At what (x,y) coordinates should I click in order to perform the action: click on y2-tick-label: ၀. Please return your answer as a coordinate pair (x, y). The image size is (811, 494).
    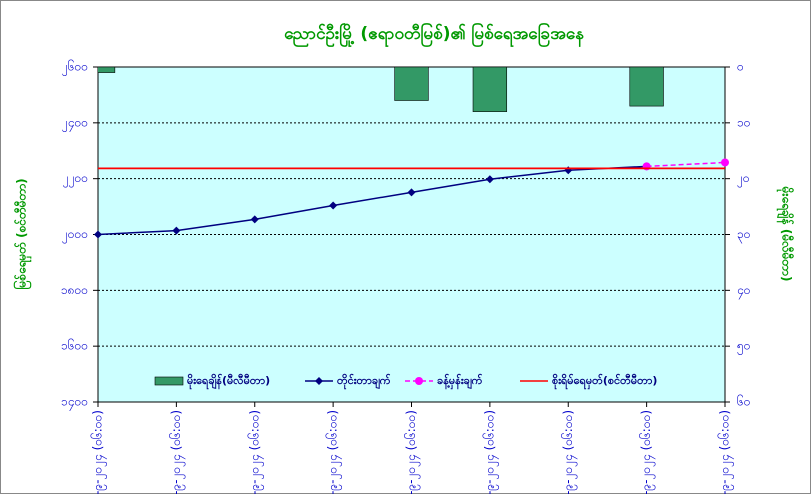
    Looking at the image, I should click on (740, 67).